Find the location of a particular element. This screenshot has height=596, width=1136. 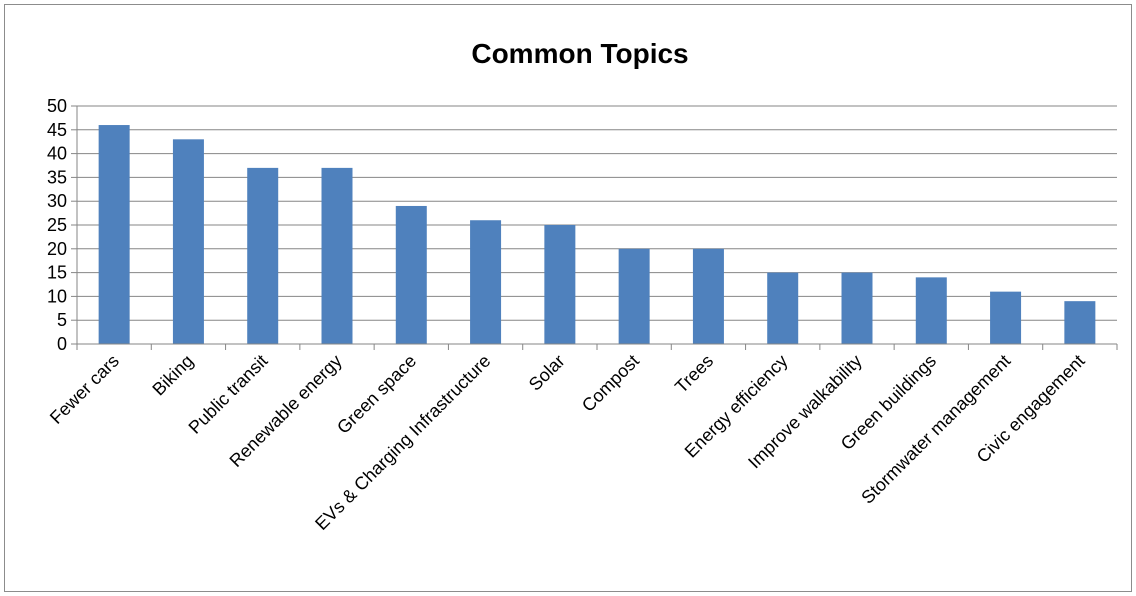

y-axis-tick-label: 20 is located at coordinates (57, 249).